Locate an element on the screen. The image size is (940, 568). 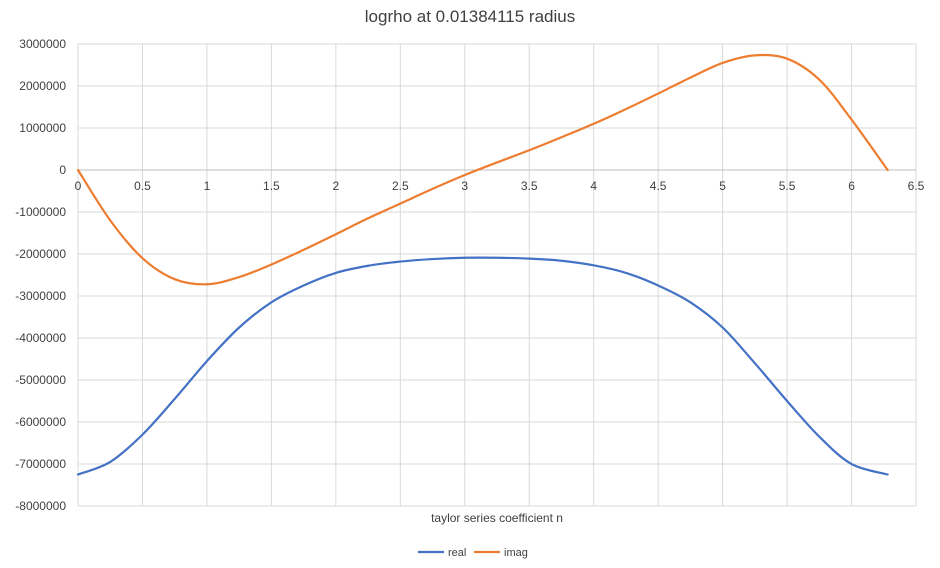
y-tick-label: -6000000 is located at coordinates (40, 422).